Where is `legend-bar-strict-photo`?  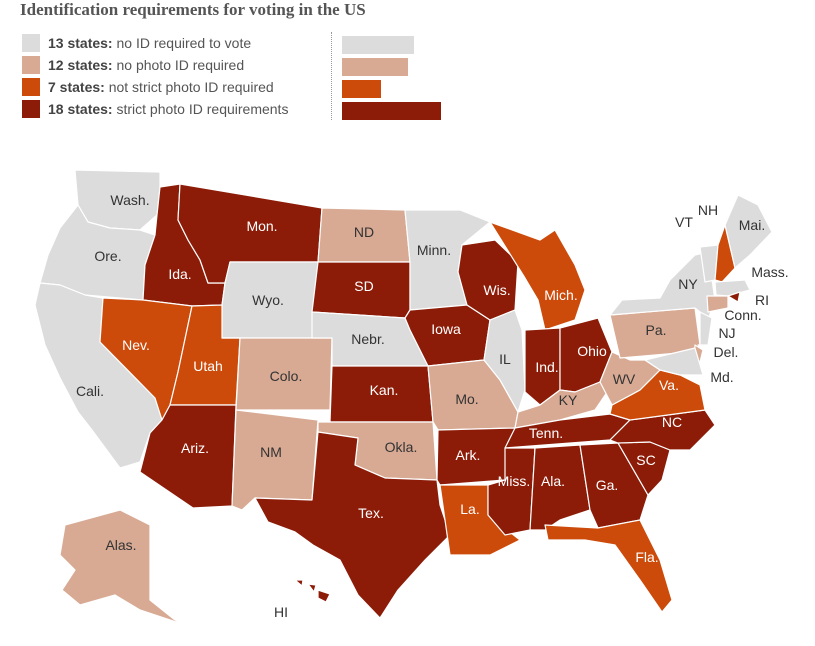
legend-bar-strict-photo is located at coordinates (391, 111).